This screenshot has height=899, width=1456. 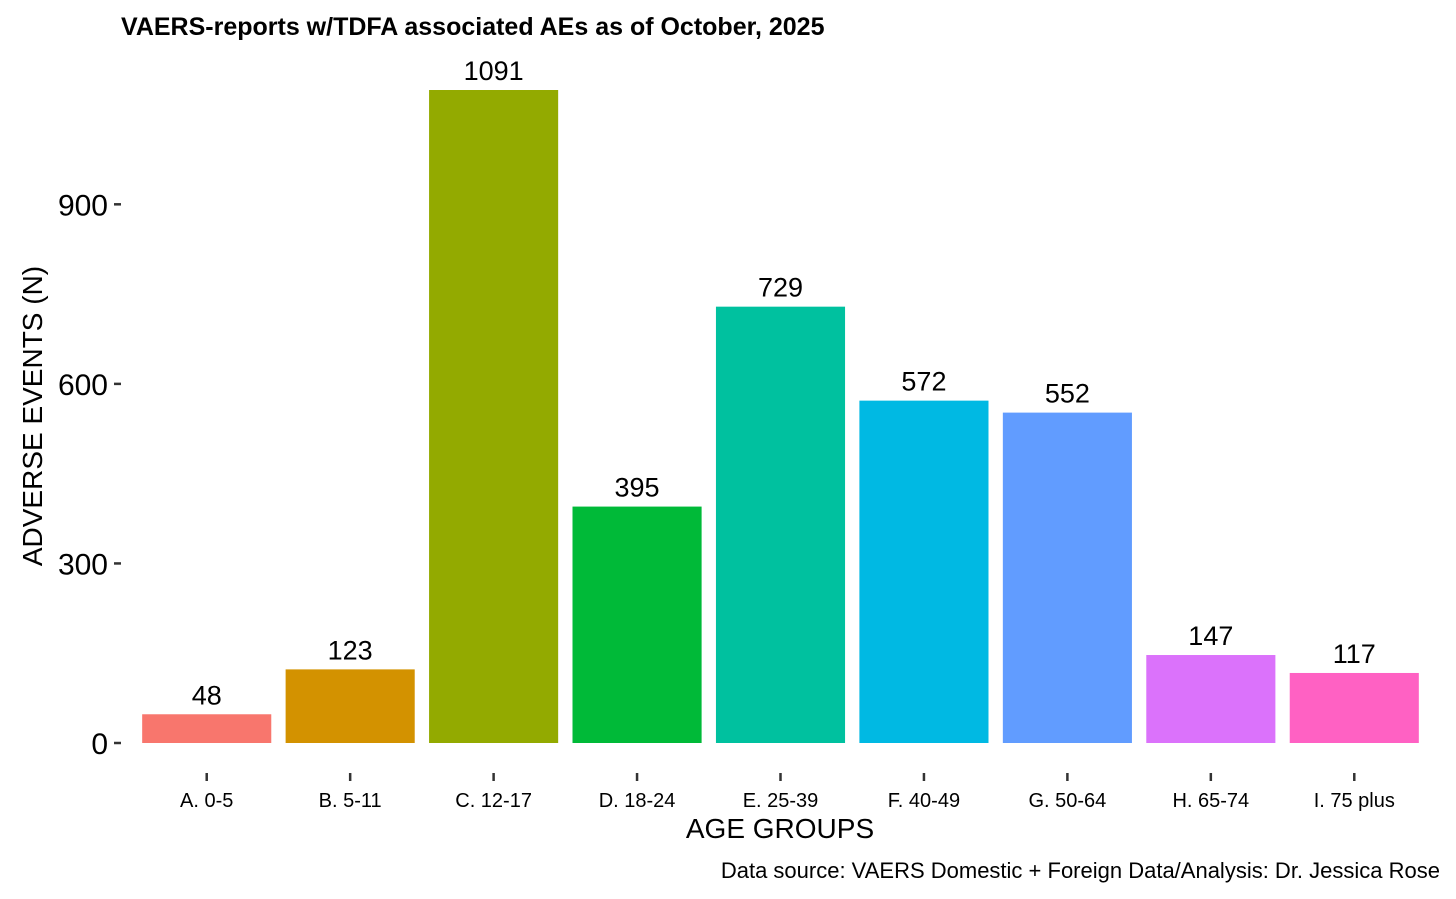 What do you see at coordinates (83, 564) in the screenshot?
I see `y-tick-label: 300` at bounding box center [83, 564].